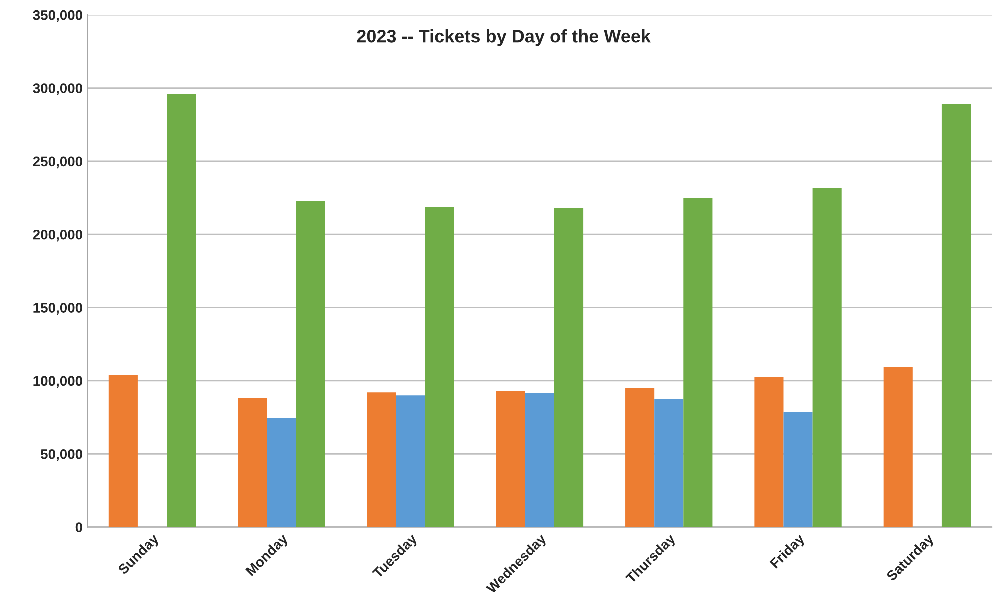  What do you see at coordinates (58, 382) in the screenshot?
I see `y-tick-label: 100,000` at bounding box center [58, 382].